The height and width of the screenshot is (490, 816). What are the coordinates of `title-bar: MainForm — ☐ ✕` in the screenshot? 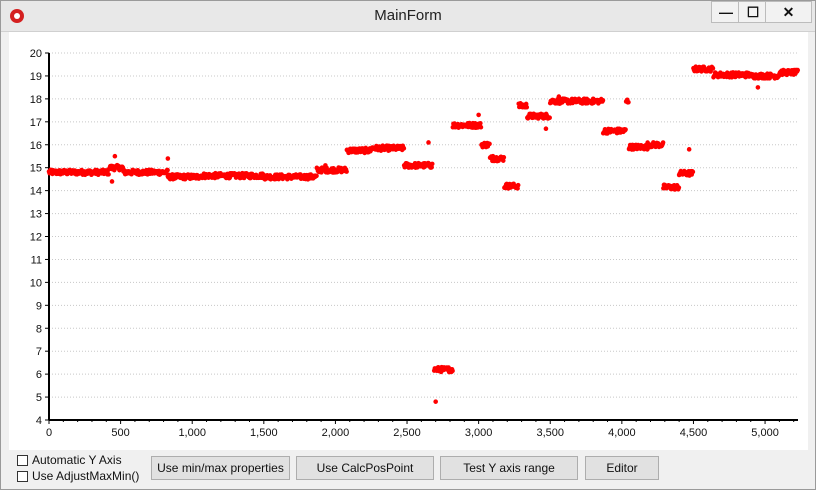 It's located at (408, 16).